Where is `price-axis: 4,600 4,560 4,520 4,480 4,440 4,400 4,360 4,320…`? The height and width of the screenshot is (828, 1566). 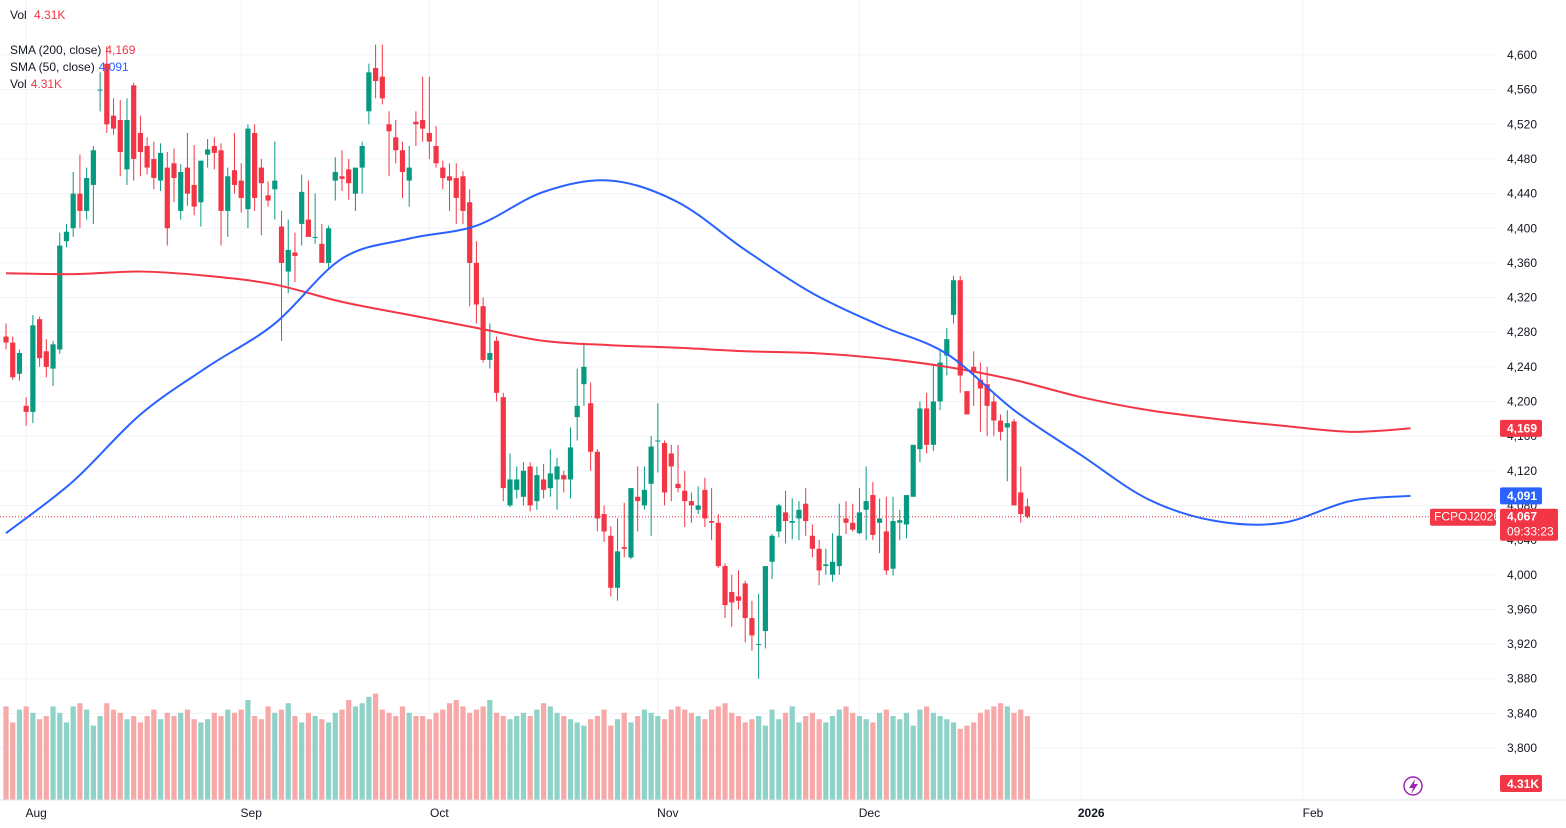 price-axis: 4,600 4,560 4,520 4,480 4,440 4,400 4,360 4,320… is located at coordinates (1522, 401).